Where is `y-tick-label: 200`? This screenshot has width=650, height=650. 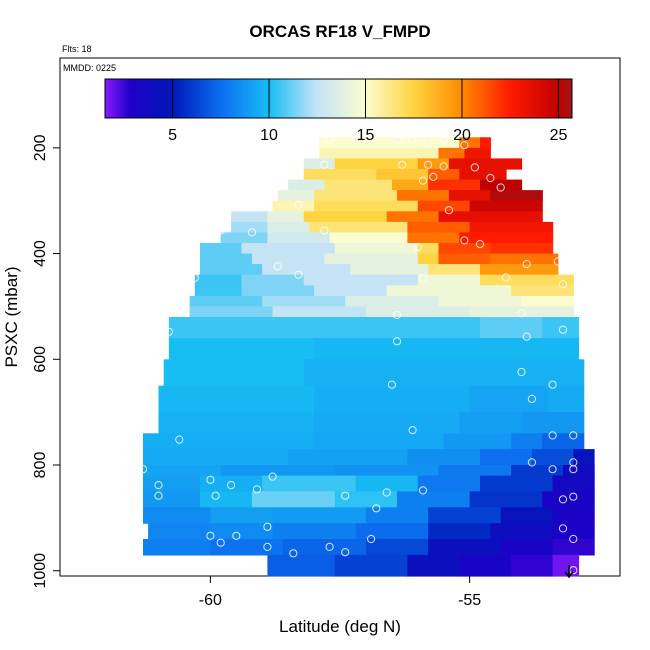 y-tick-label: 200 is located at coordinates (40, 147).